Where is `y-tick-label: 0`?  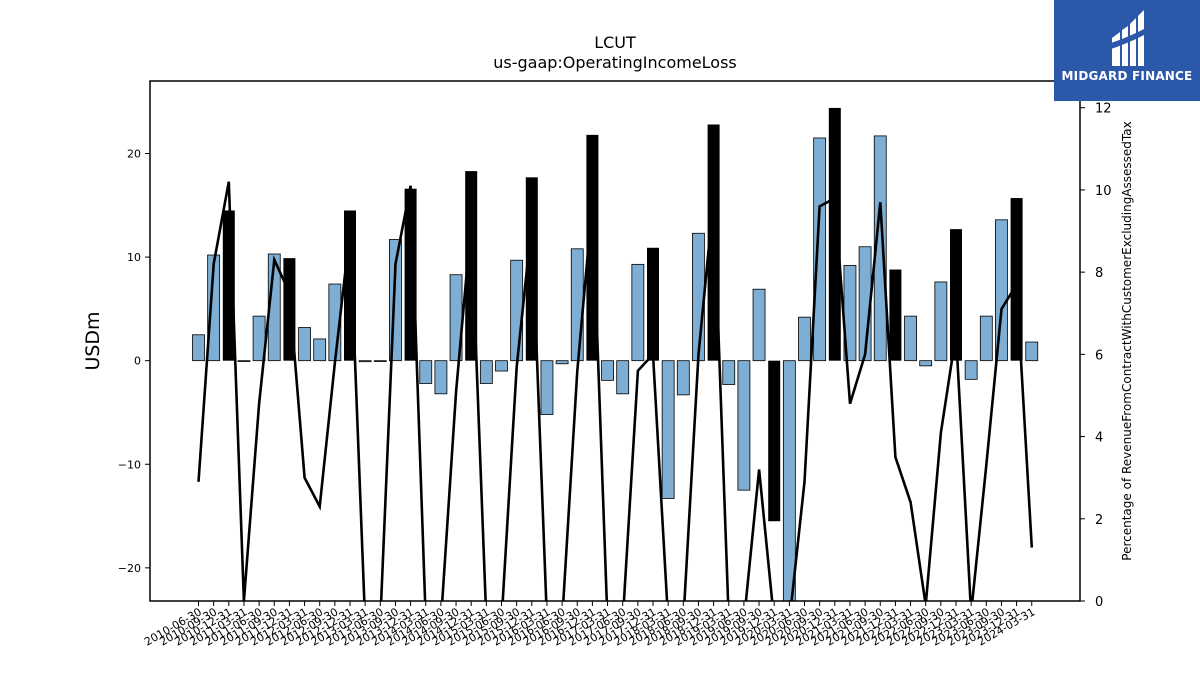
y-tick-label: 0 is located at coordinates (137, 361).